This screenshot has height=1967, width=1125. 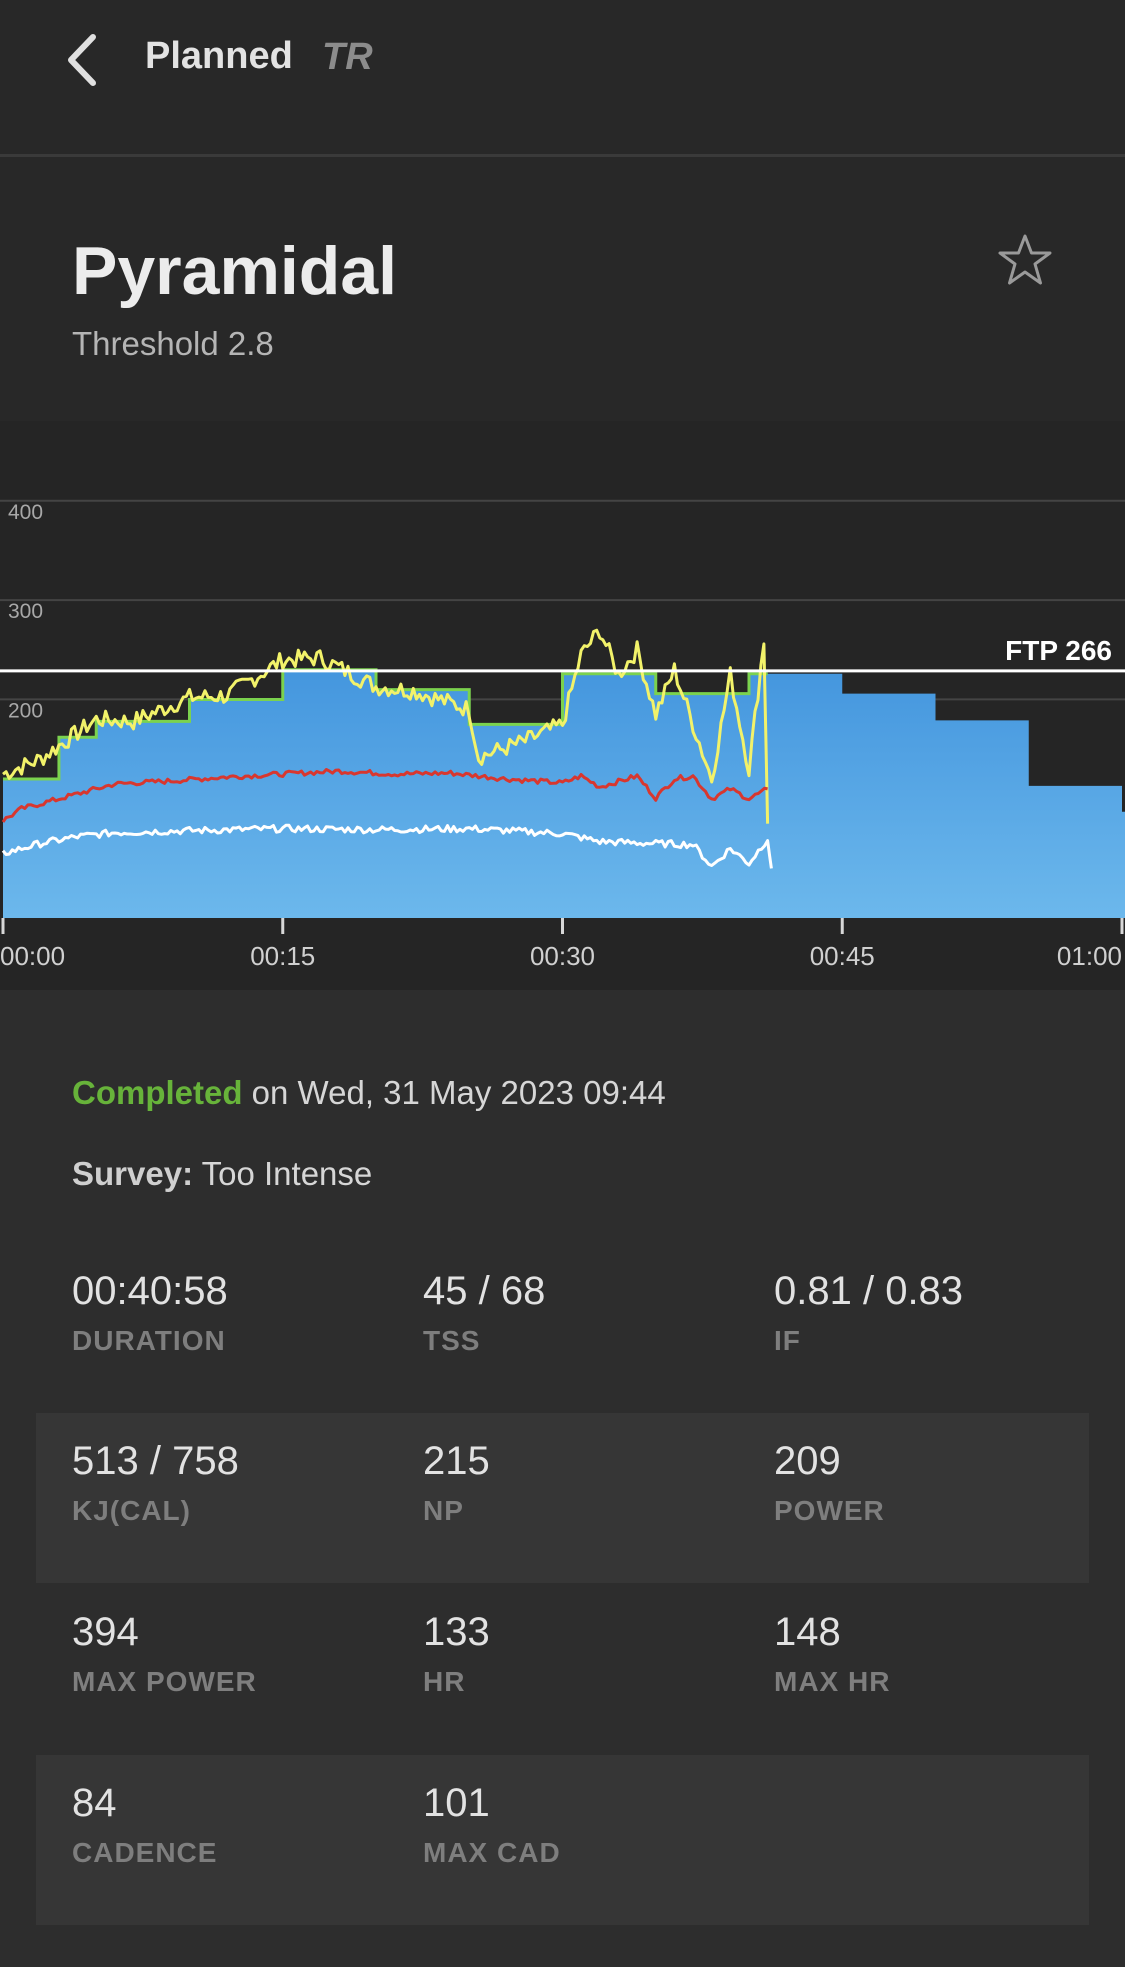 I want to click on stat-tss: 45 / 68 TSS, so click(x=484, y=1314).